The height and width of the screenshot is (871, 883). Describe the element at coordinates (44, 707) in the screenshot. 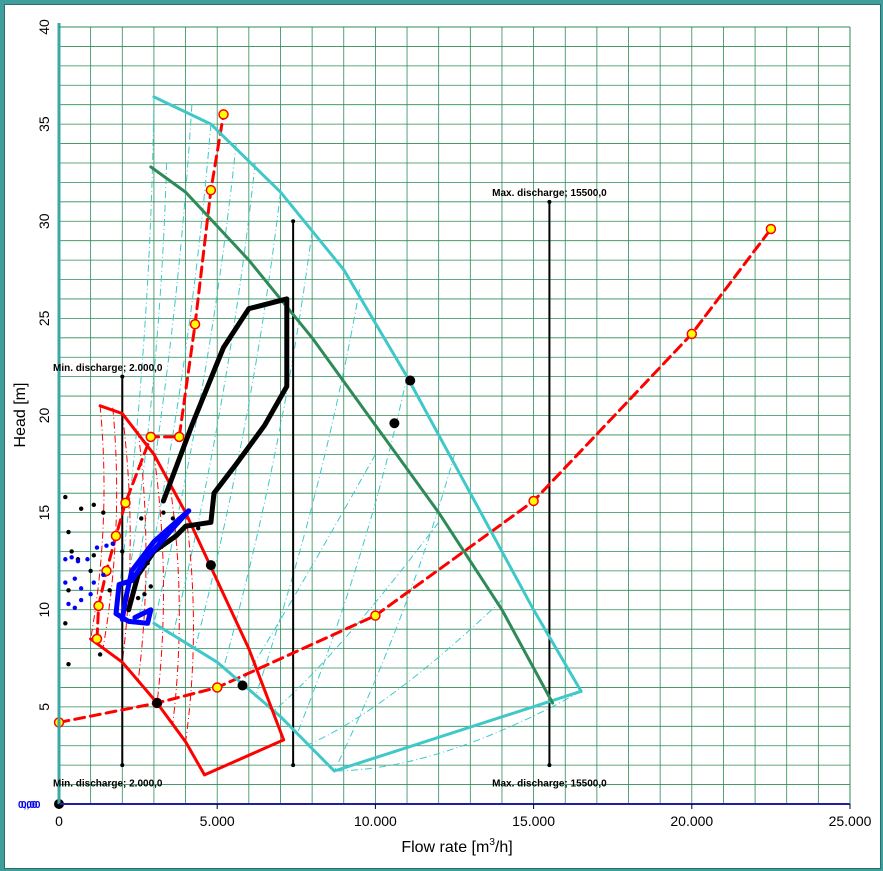

I see `y-tick-label: 5` at that location.